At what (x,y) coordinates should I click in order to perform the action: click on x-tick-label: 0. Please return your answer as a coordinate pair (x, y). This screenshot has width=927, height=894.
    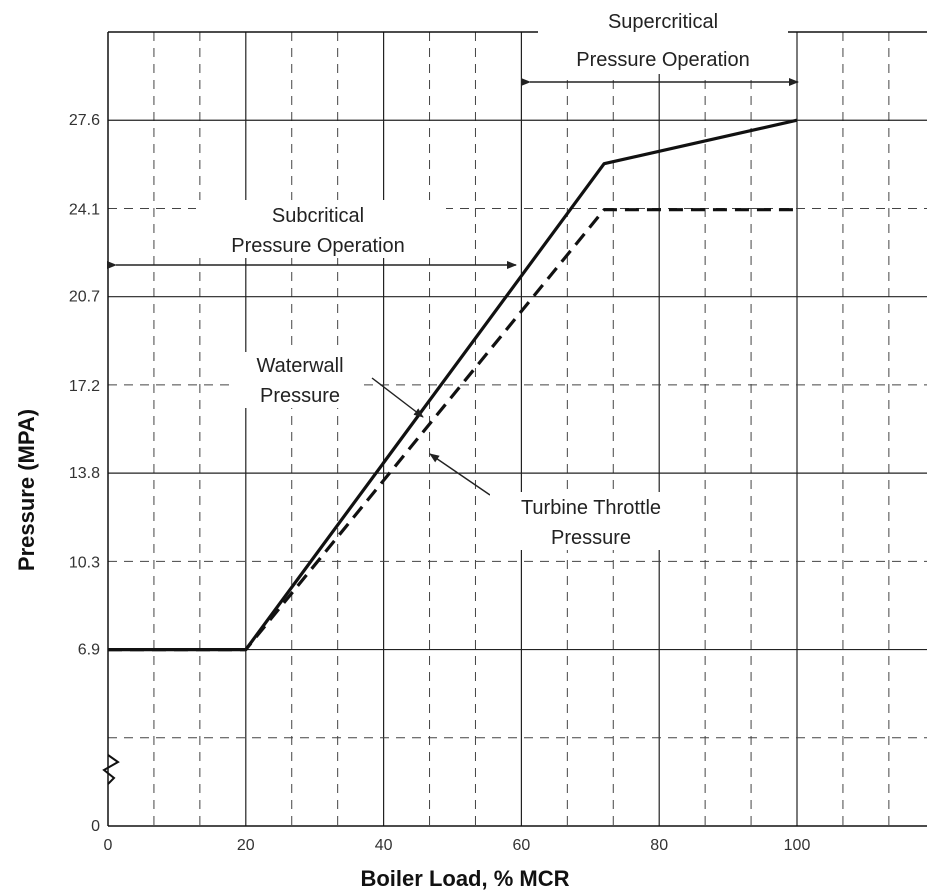
    Looking at the image, I should click on (108, 845).